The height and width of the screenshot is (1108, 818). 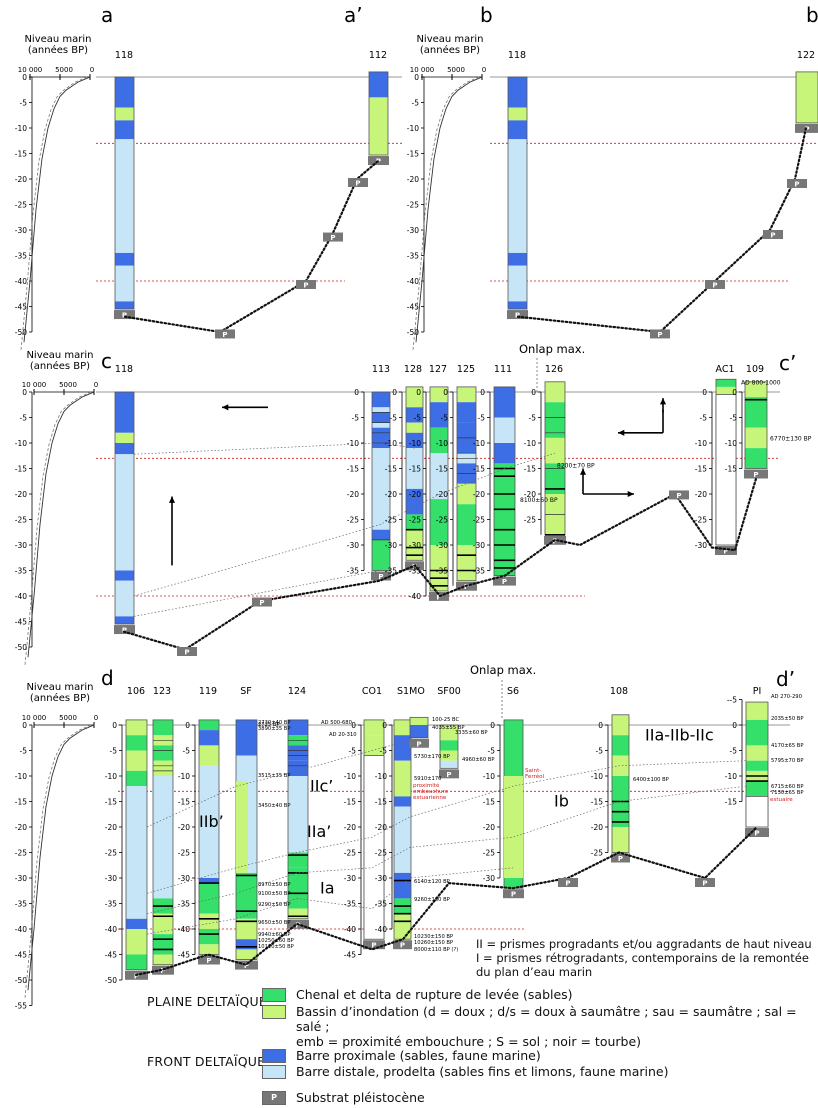 I want to click on depth-axis-a: 0 -5 -10 -15 -20 -25 -30 -35 -40 -45 -50, so click(x=24, y=205).